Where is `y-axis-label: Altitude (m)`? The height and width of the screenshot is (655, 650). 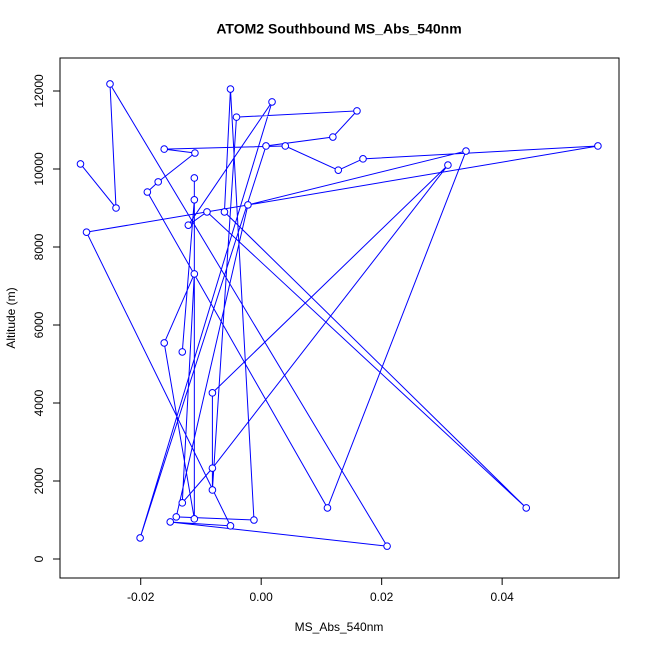
y-axis-label: Altitude (m) is located at coordinates (11, 317).